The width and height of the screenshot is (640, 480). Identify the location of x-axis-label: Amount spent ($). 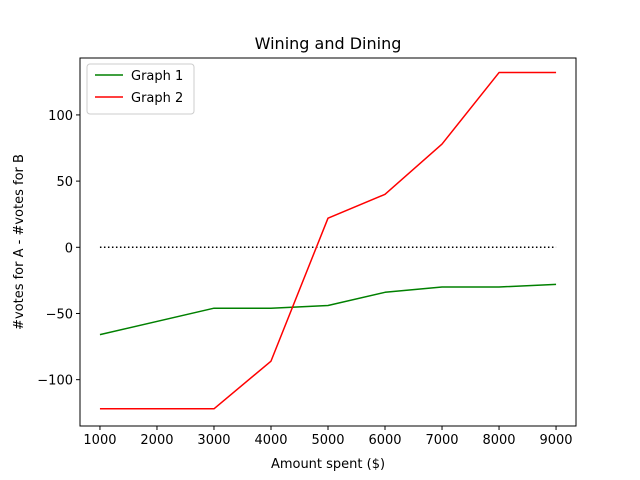
(328, 464).